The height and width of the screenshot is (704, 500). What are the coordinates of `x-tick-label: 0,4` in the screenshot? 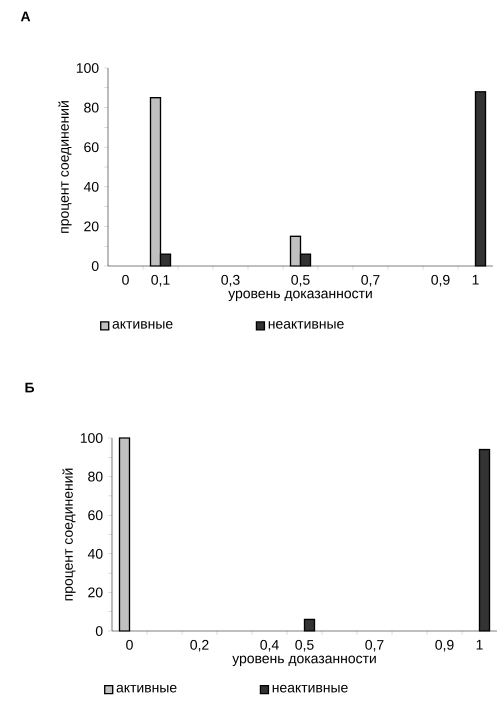 It's located at (269, 646).